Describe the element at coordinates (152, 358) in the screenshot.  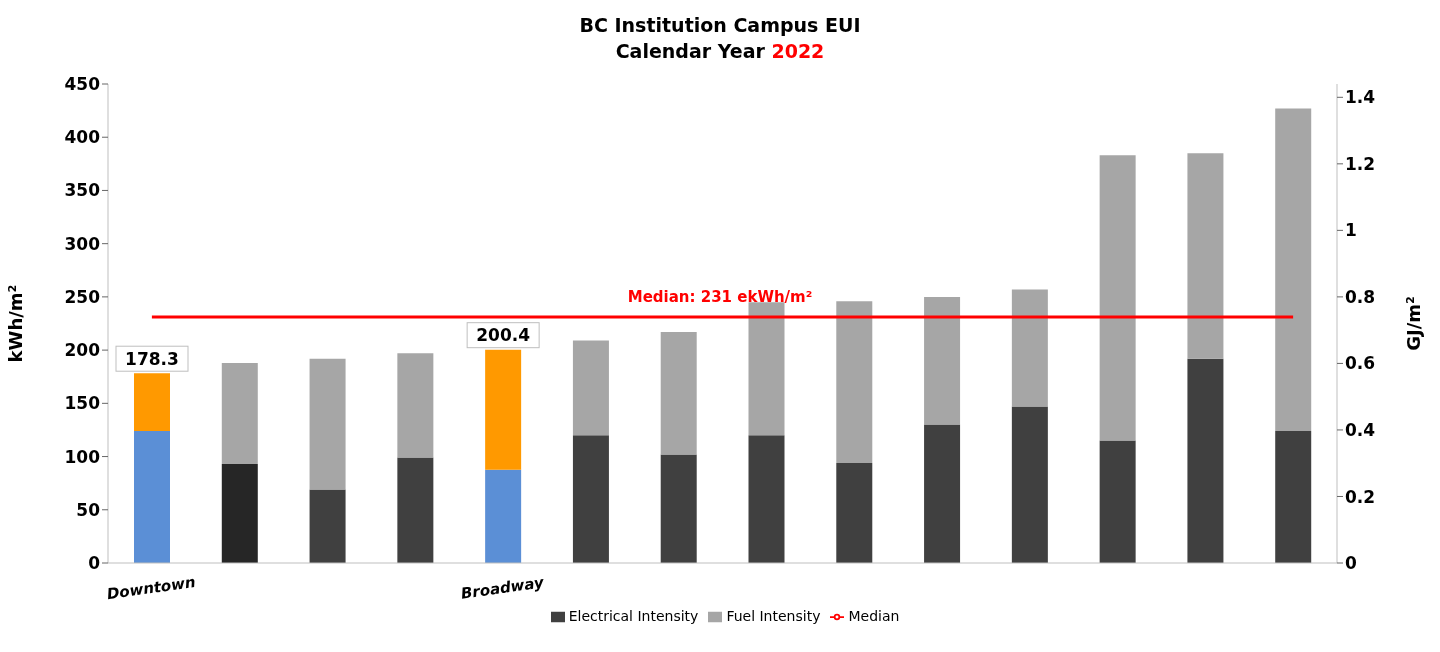
I see `total-label: 178.3` at that location.